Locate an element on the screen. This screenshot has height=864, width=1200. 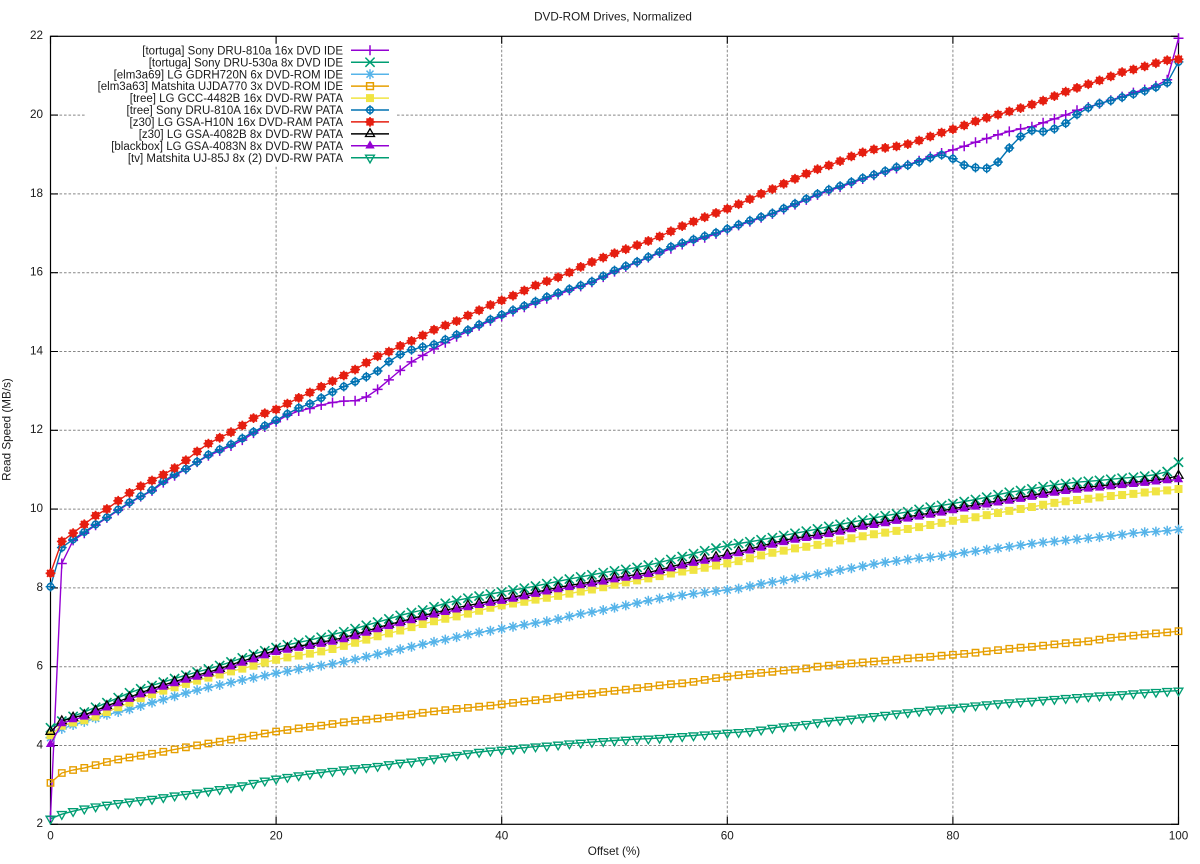
svg-text: 4 is located at coordinates (39, 744).